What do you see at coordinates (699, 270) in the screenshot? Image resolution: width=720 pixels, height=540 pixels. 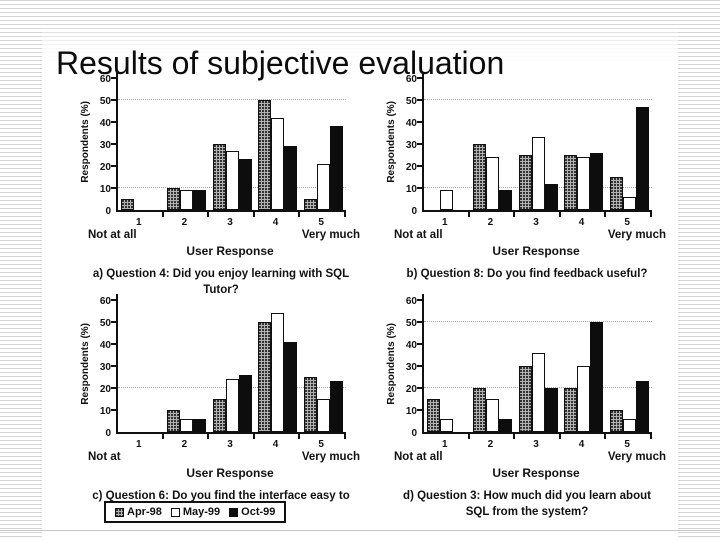 I see `background-stripes-right` at bounding box center [699, 270].